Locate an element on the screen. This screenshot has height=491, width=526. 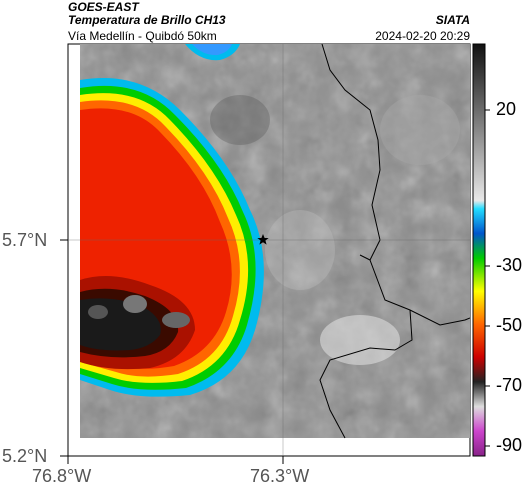
x-tick-label: 76.8°W is located at coordinates (62, 476).